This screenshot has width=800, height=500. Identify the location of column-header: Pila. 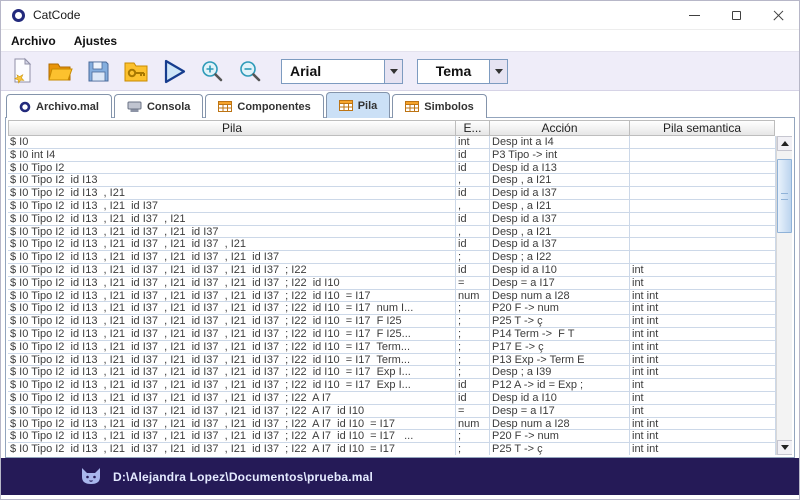
(232, 128).